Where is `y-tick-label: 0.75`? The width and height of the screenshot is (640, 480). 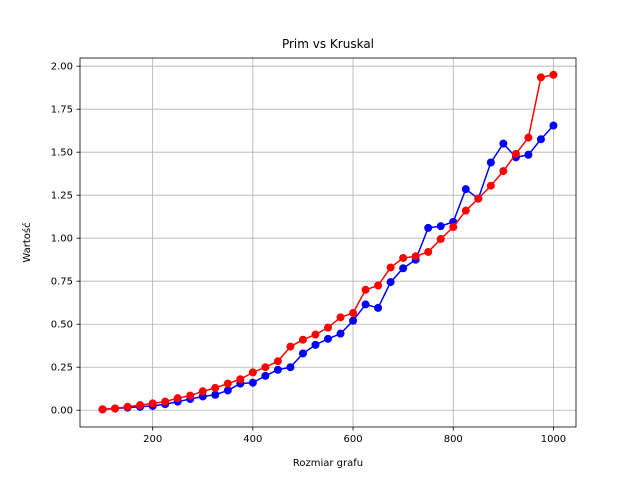
y-tick-label: 0.75 is located at coordinates (62, 282).